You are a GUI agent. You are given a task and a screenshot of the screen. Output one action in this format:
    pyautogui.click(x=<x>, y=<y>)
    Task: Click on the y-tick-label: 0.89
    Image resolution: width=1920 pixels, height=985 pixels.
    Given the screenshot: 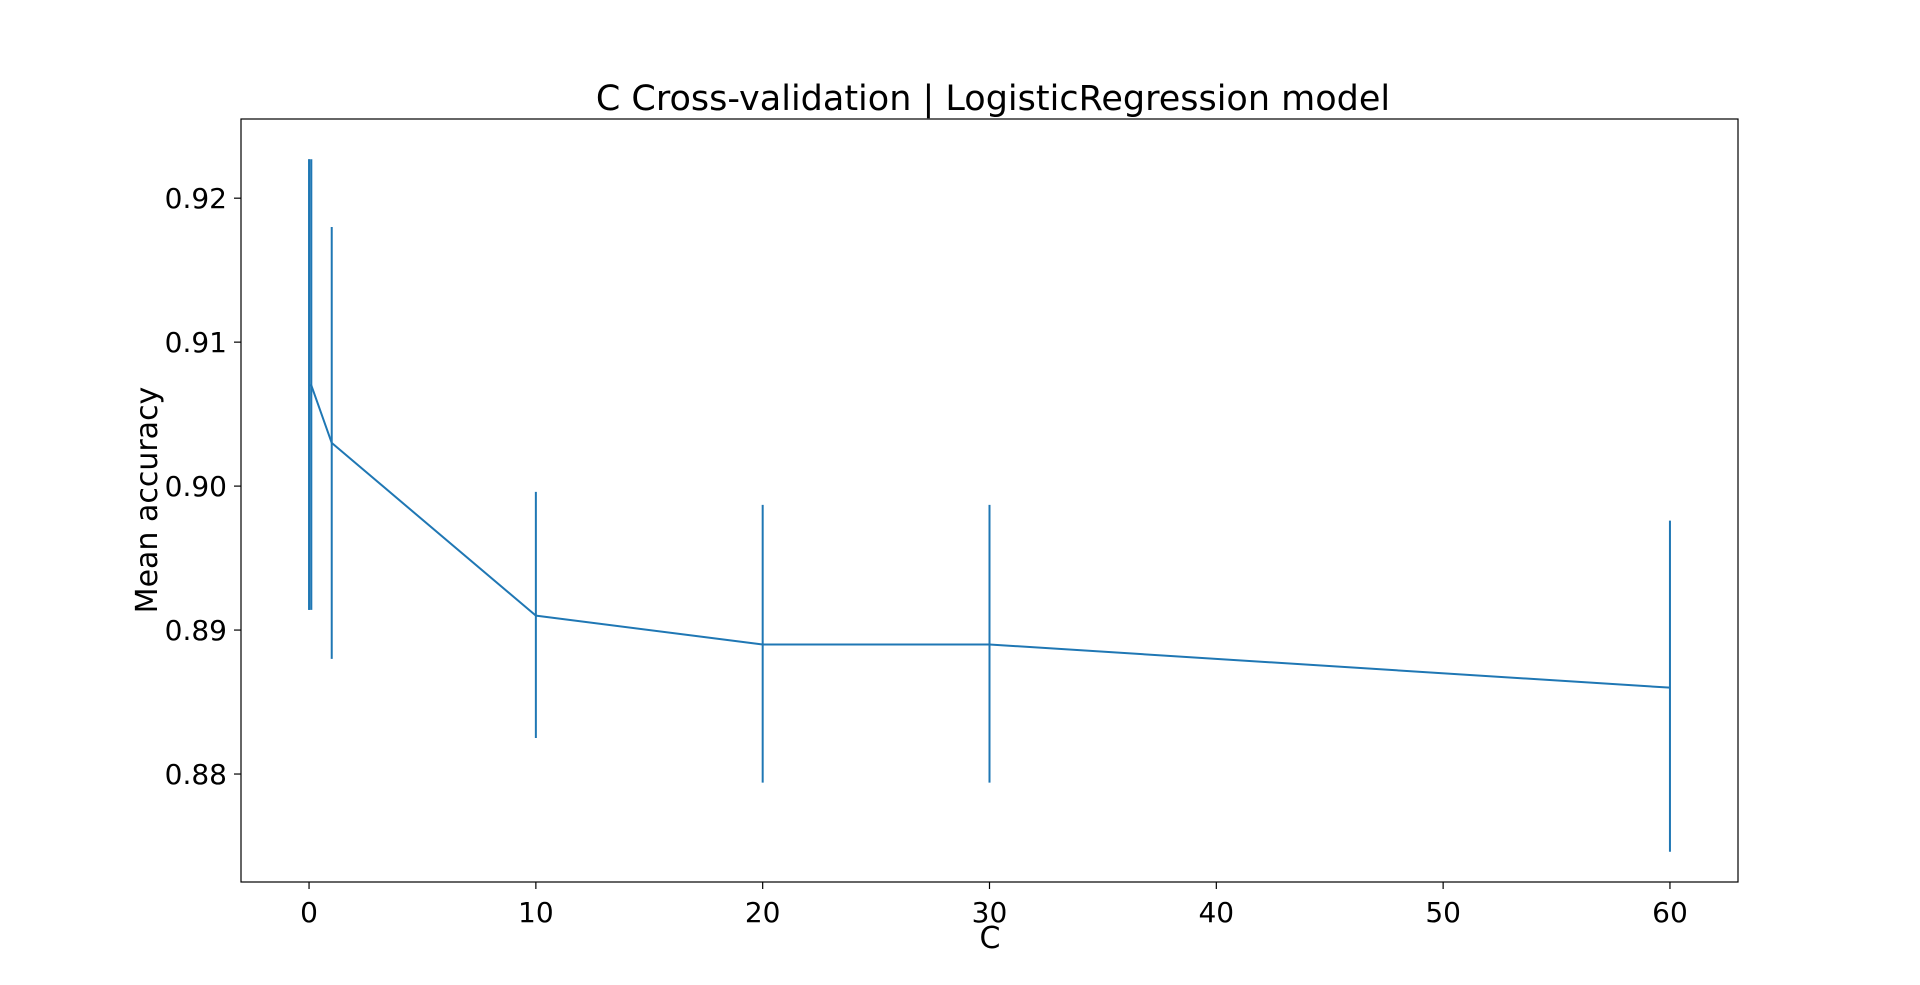 What is the action you would take?
    pyautogui.click(x=196, y=630)
    